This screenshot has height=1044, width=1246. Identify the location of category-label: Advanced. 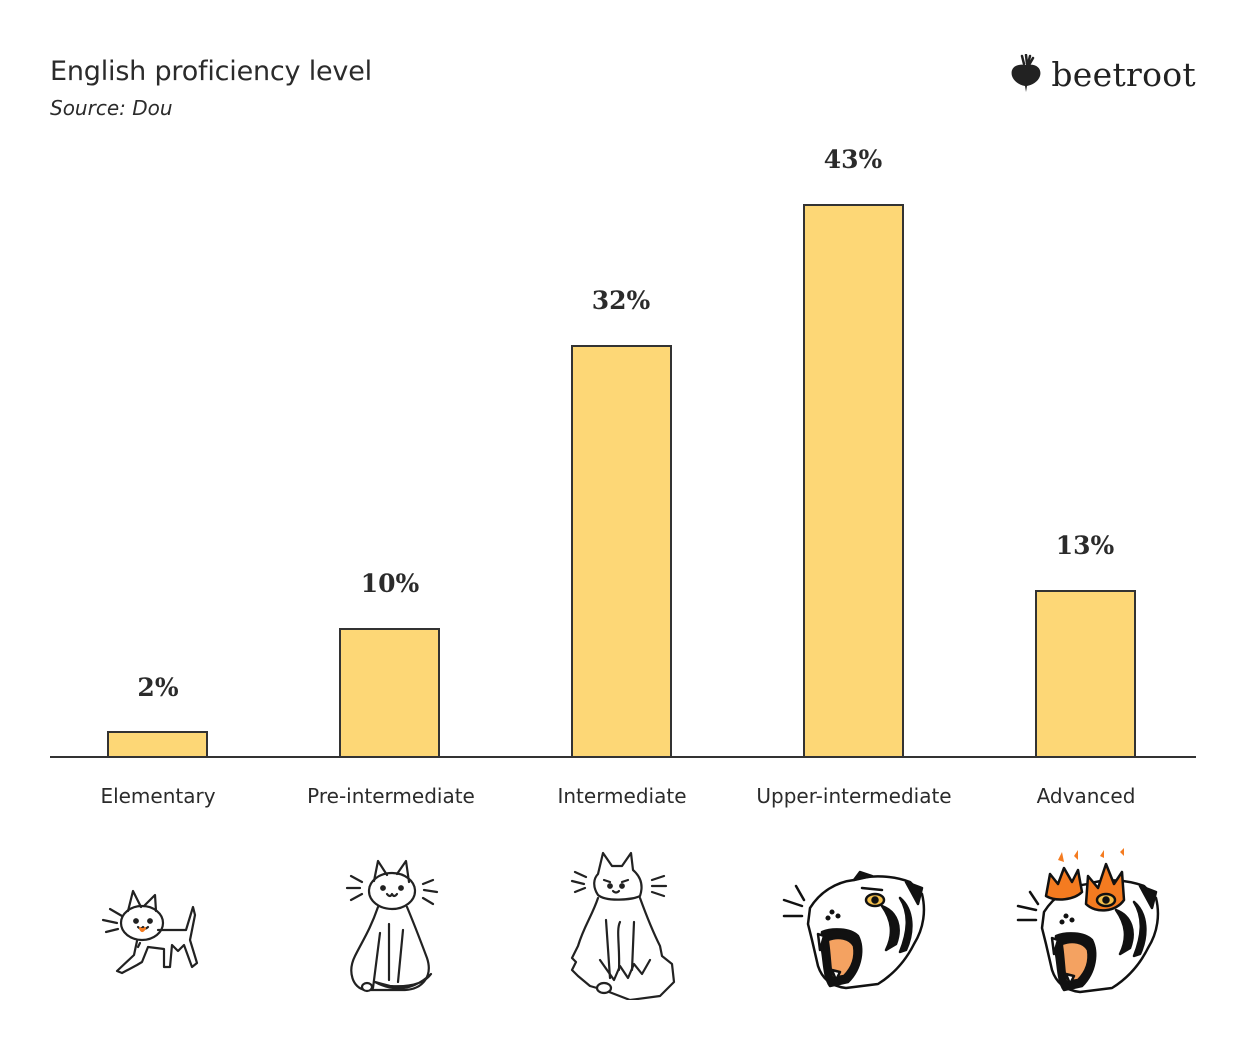
(1086, 796).